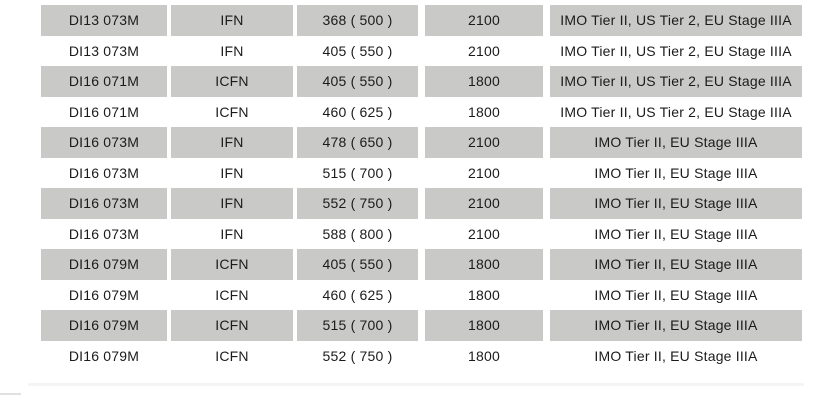 The height and width of the screenshot is (401, 830). I want to click on cell-power: 478 ( 650 ), so click(357, 142).